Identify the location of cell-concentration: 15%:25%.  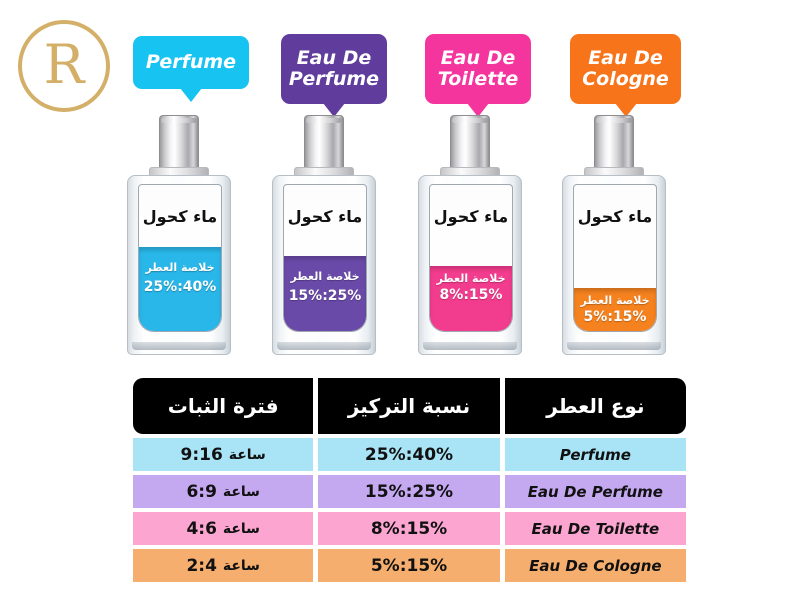
(409, 491).